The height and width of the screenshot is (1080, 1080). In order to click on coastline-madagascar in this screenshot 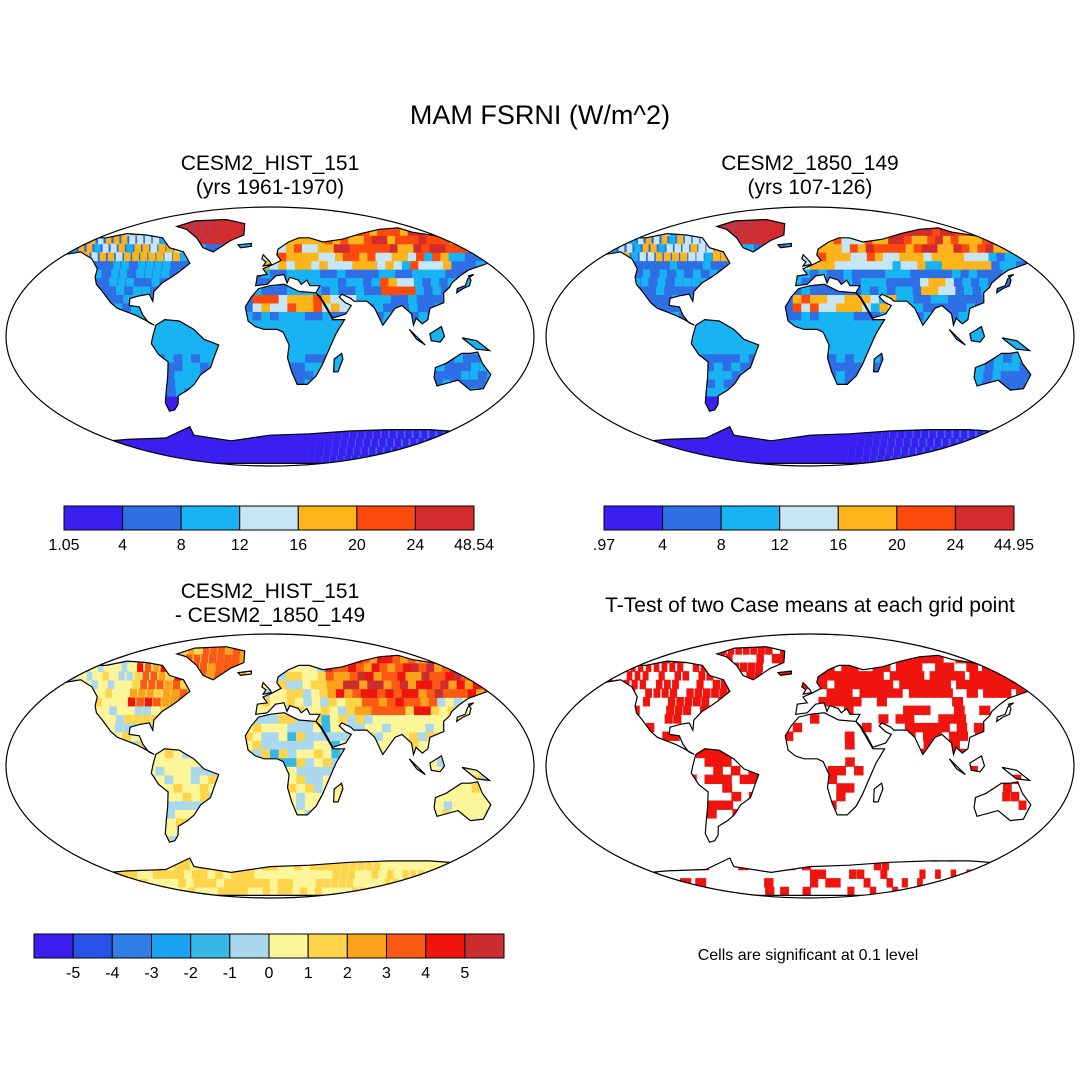, I will do `click(878, 362)`.